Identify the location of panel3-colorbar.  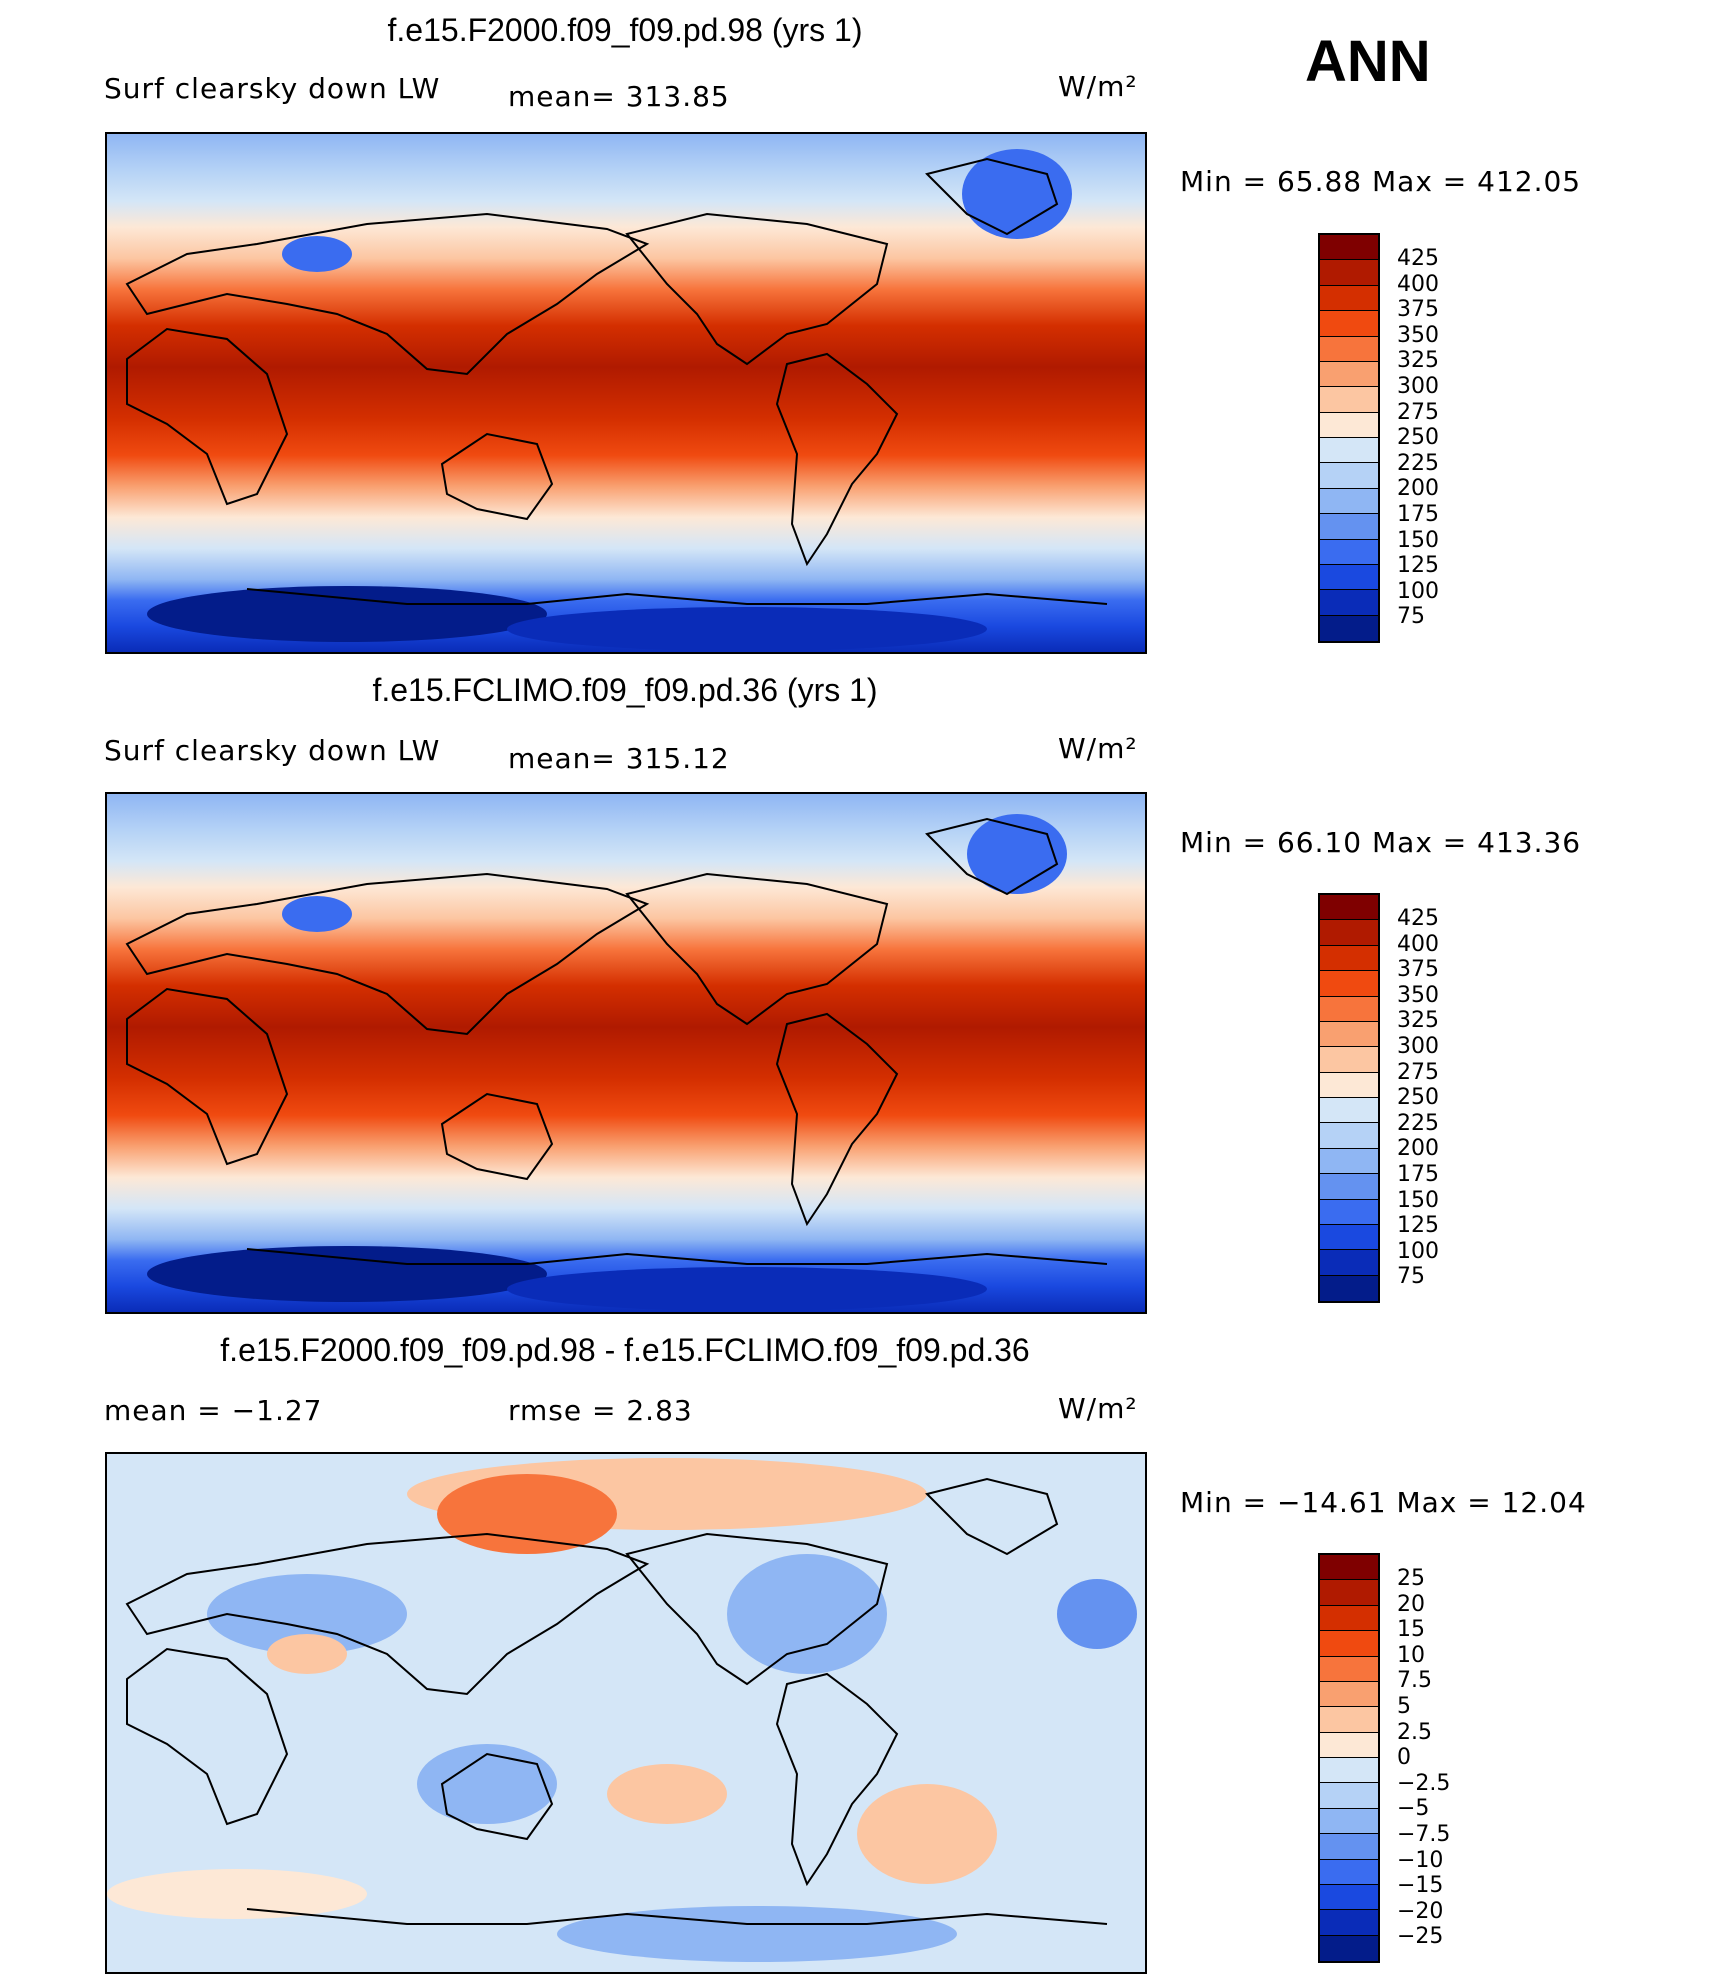
(1349, 1758).